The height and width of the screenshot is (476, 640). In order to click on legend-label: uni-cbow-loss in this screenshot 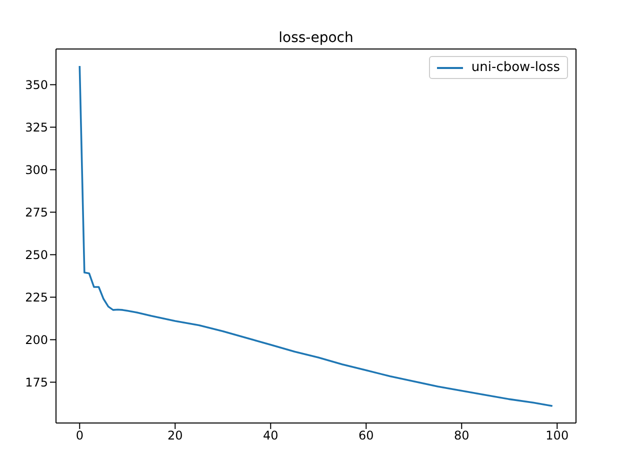, I will do `click(515, 67)`.